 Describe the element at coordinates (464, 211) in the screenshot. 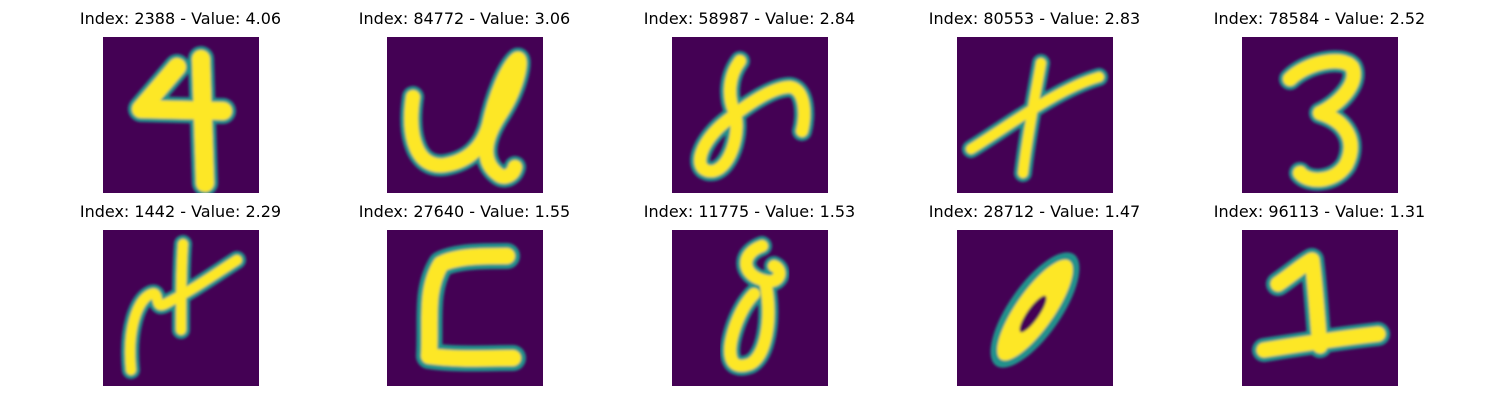

I see `panel-title: Index: 27640 - Value: 1.55` at that location.